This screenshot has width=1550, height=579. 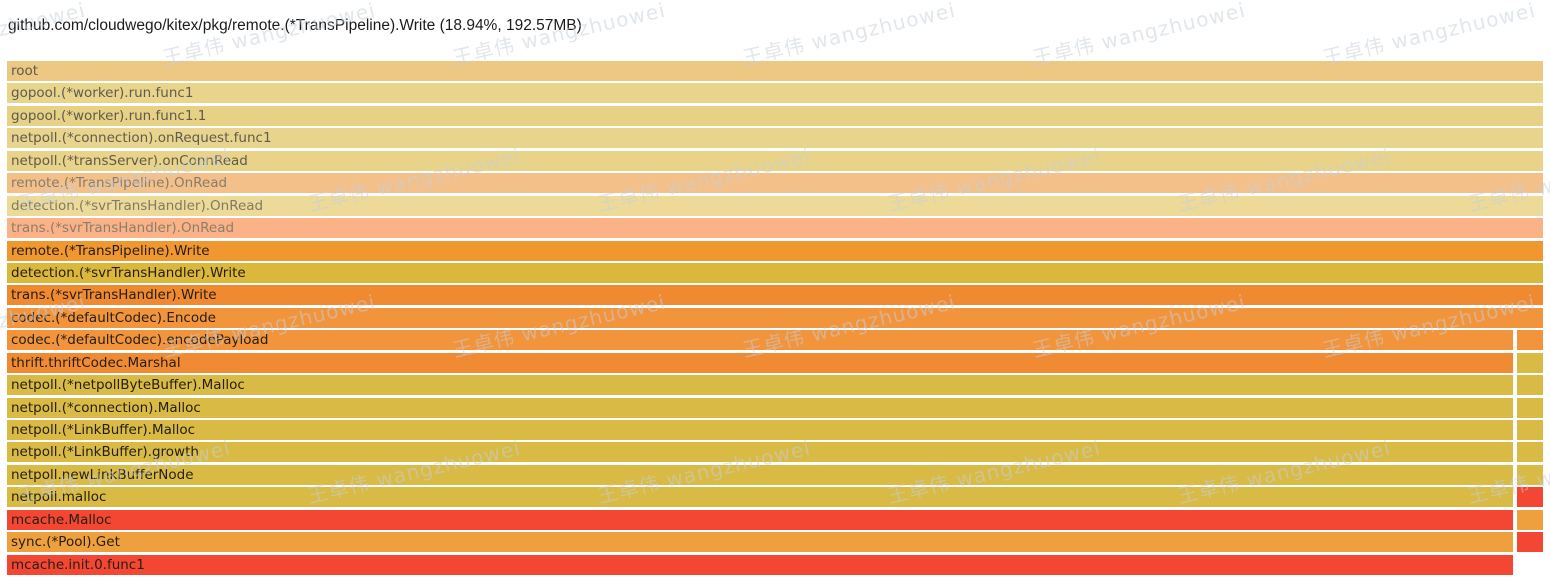 I want to click on frame: codec.(*defaultCodec).Encode, so click(x=775, y=317).